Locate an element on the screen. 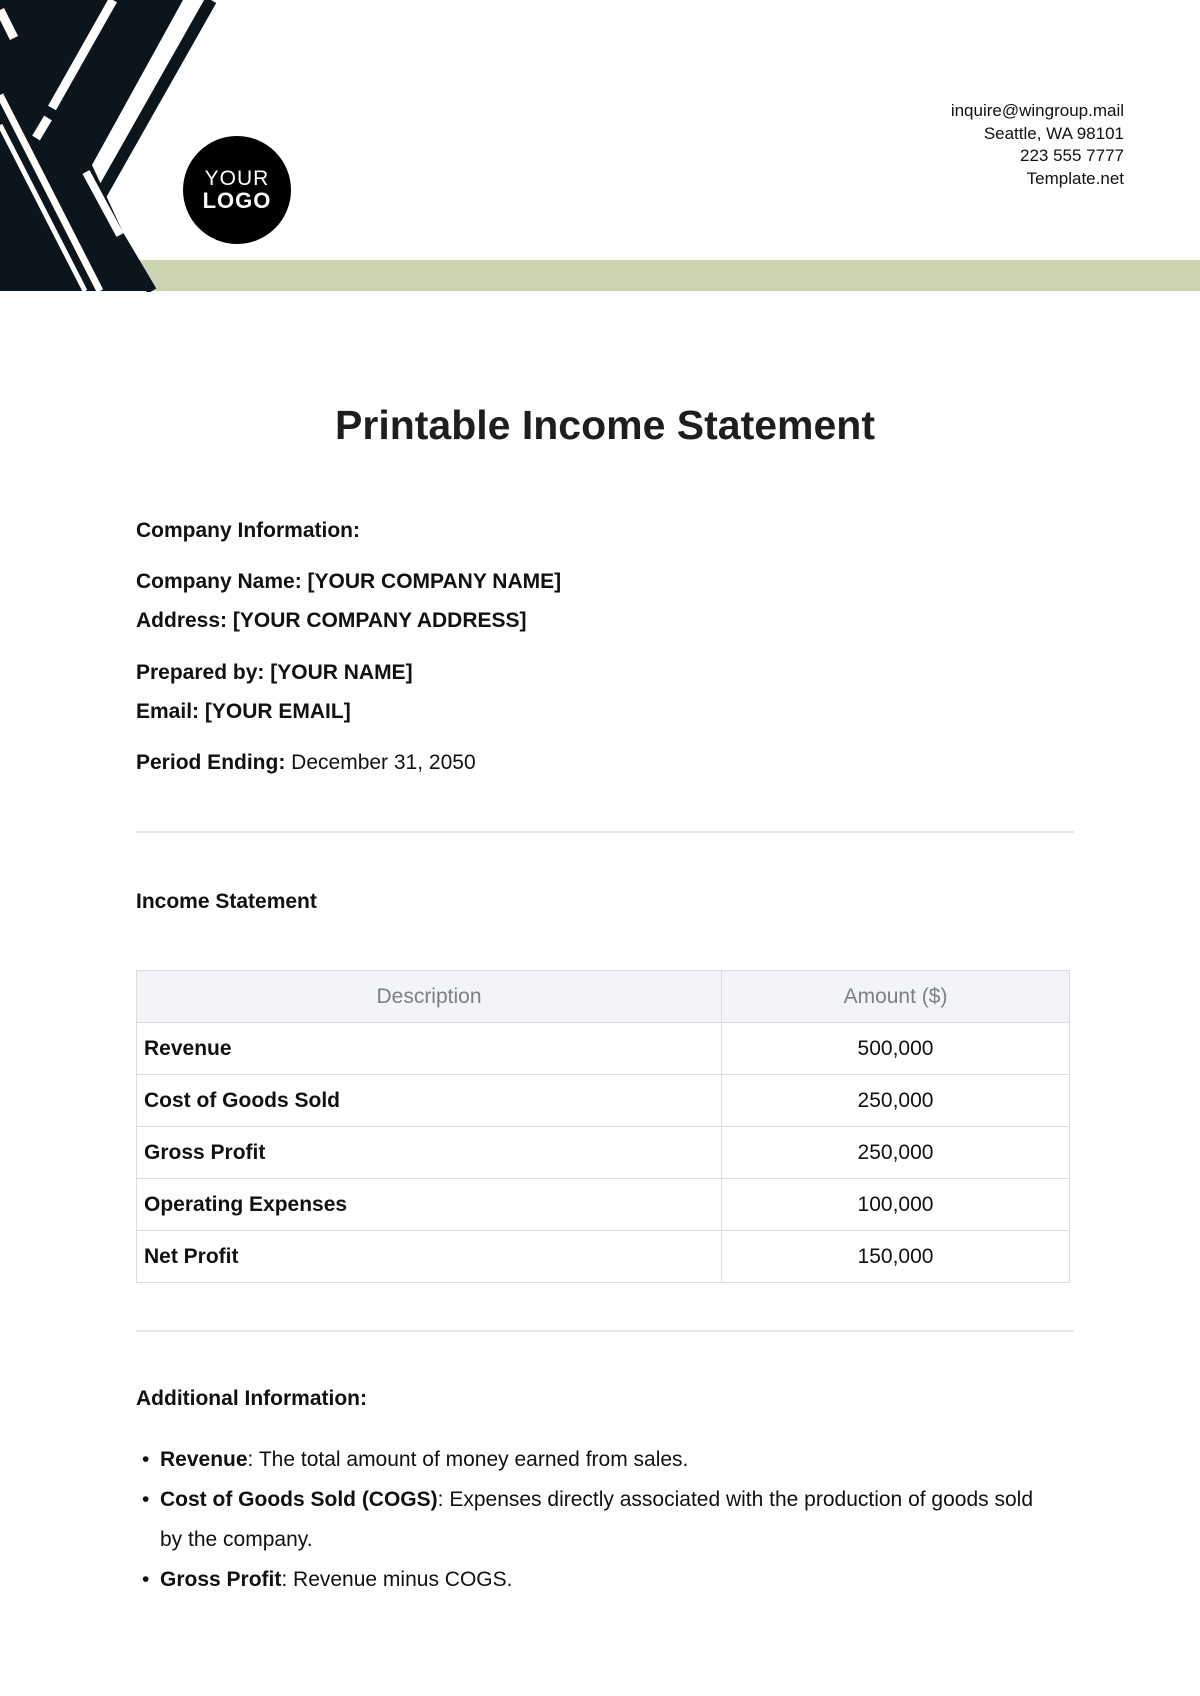 The image size is (1200, 1696). contact-website: Template.net is located at coordinates (1075, 178).